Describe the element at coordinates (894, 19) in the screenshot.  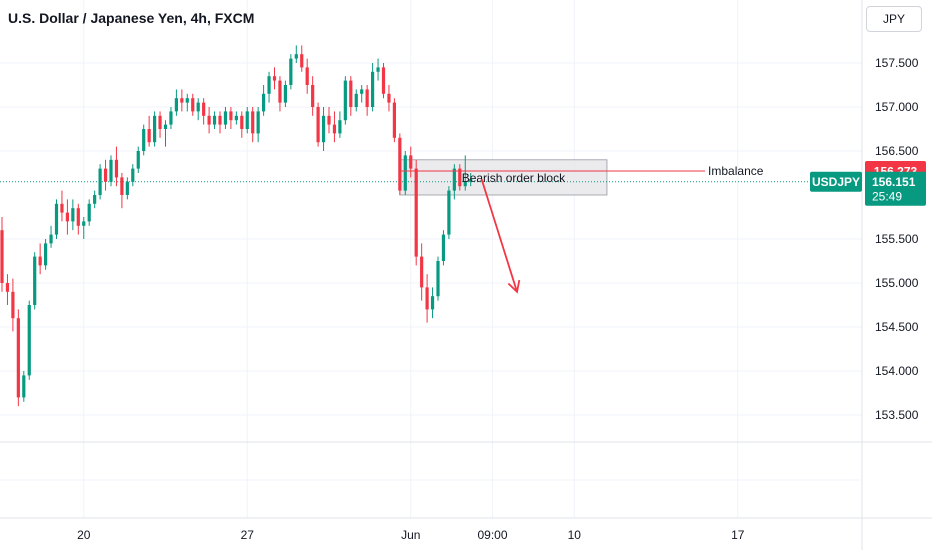
I see `currency-button: JPY` at that location.